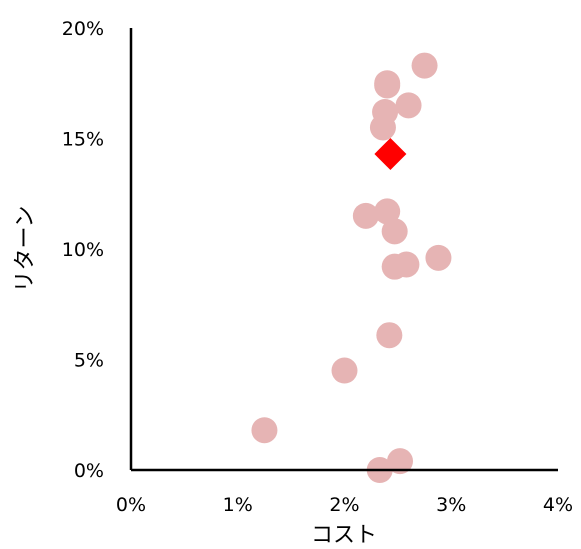  What do you see at coordinates (83, 140) in the screenshot?
I see `y-tick-label: 15%` at bounding box center [83, 140].